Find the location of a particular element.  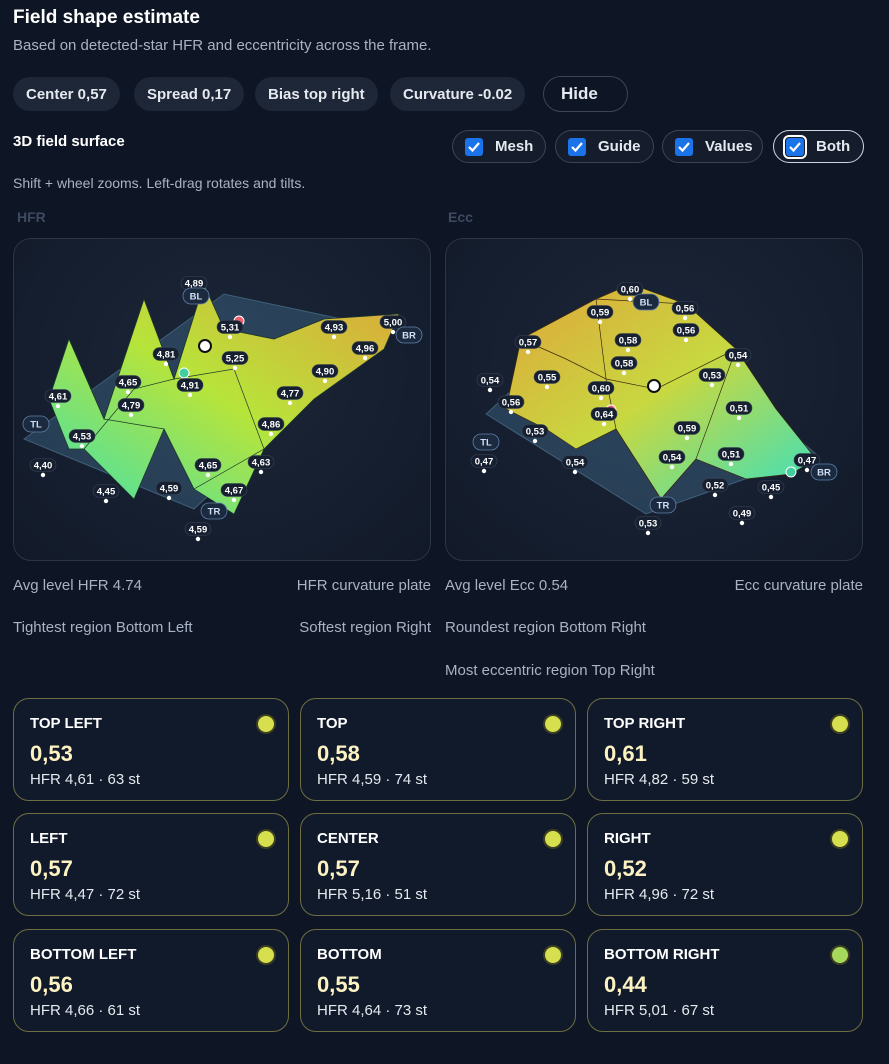

value-label: 4,96 is located at coordinates (365, 349).